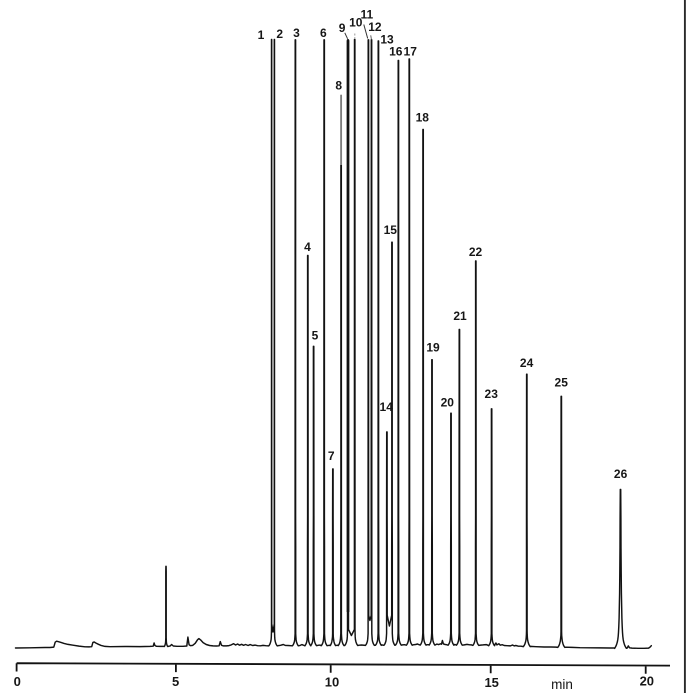 The image size is (689, 693). I want to click on svg-text: 17, so click(411, 51).